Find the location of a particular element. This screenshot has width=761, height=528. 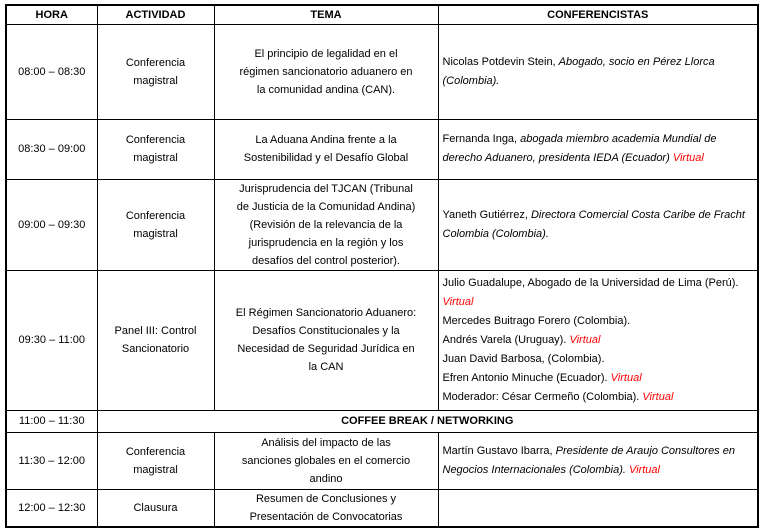

speaker-line: Andrés Varela (Uruguay). Virtual is located at coordinates (598, 340).